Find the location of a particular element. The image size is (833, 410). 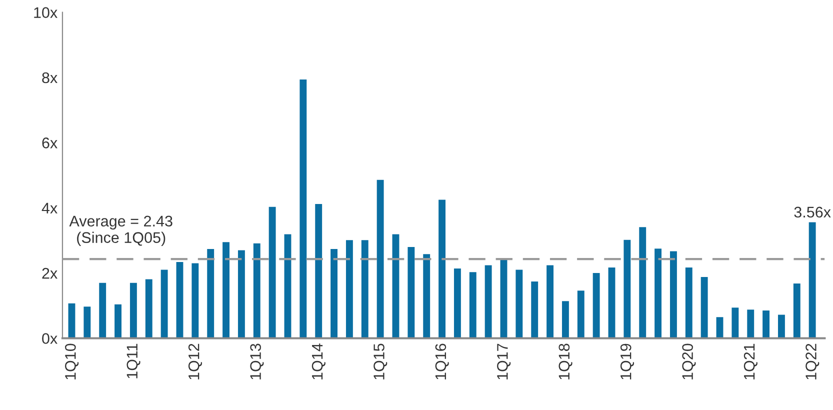

x-tick-label: 1Q16 is located at coordinates (442, 362).